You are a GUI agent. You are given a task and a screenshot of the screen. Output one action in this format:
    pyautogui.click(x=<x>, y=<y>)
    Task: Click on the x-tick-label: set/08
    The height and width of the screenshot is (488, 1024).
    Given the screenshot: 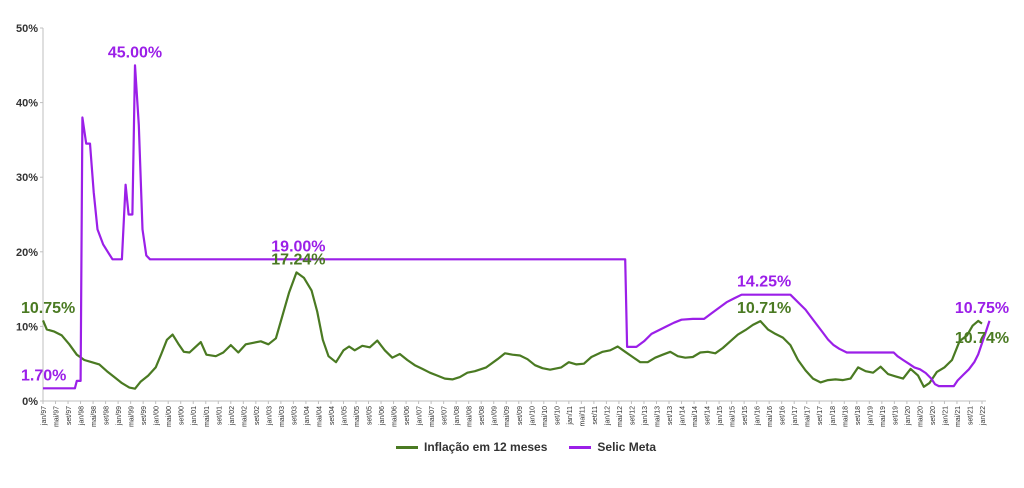 What is the action you would take?
    pyautogui.click(x=482, y=415)
    